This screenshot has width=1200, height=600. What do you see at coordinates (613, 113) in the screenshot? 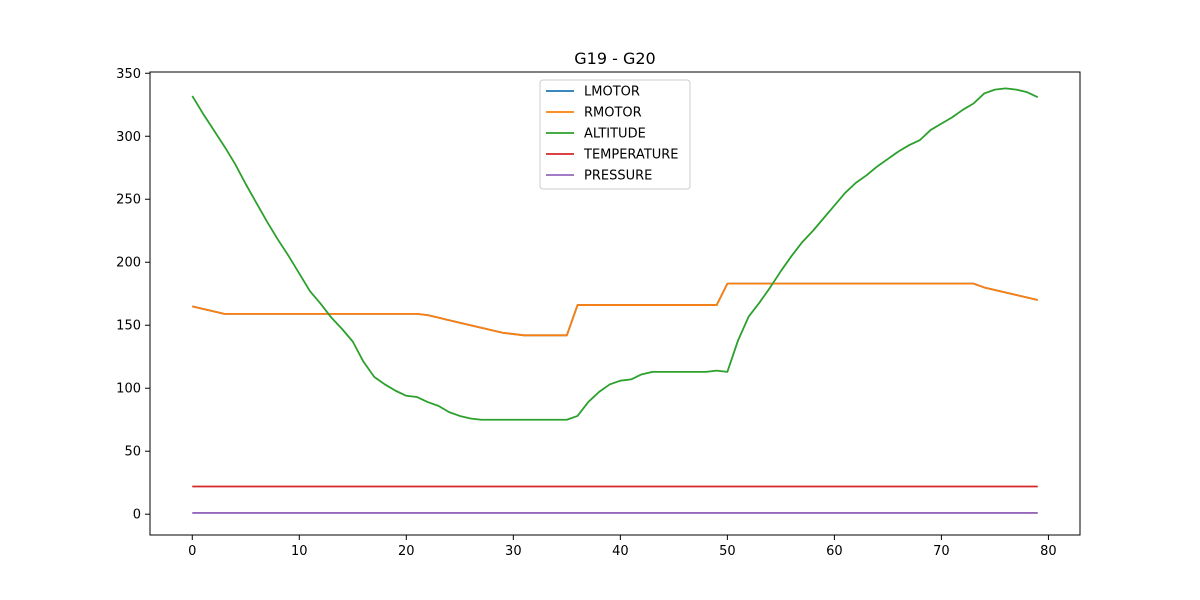
I see `legend-label-rmotor: RMOTOR` at bounding box center [613, 113].